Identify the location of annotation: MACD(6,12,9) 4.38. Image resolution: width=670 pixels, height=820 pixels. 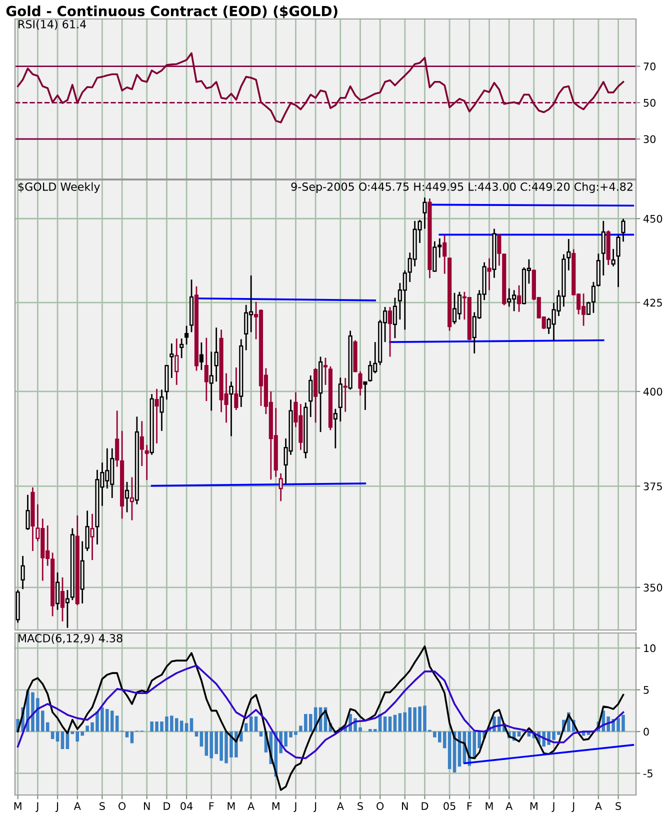
(70, 639).